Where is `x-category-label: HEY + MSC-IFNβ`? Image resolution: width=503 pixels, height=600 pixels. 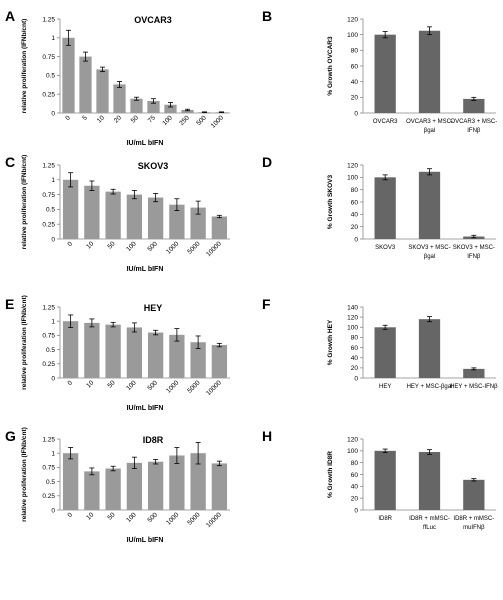 x-category-label: HEY + MSC-IFNβ is located at coordinates (474, 387).